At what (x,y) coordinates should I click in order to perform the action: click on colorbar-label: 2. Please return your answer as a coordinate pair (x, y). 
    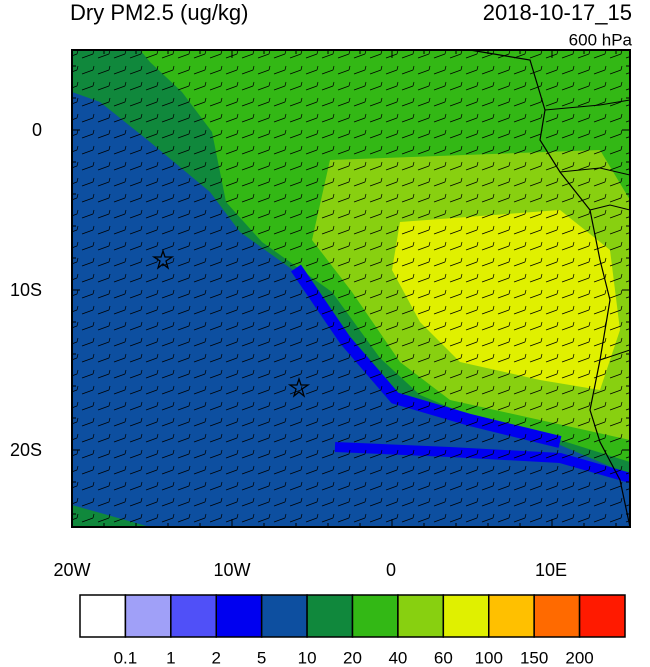
    Looking at the image, I should click on (216, 657).